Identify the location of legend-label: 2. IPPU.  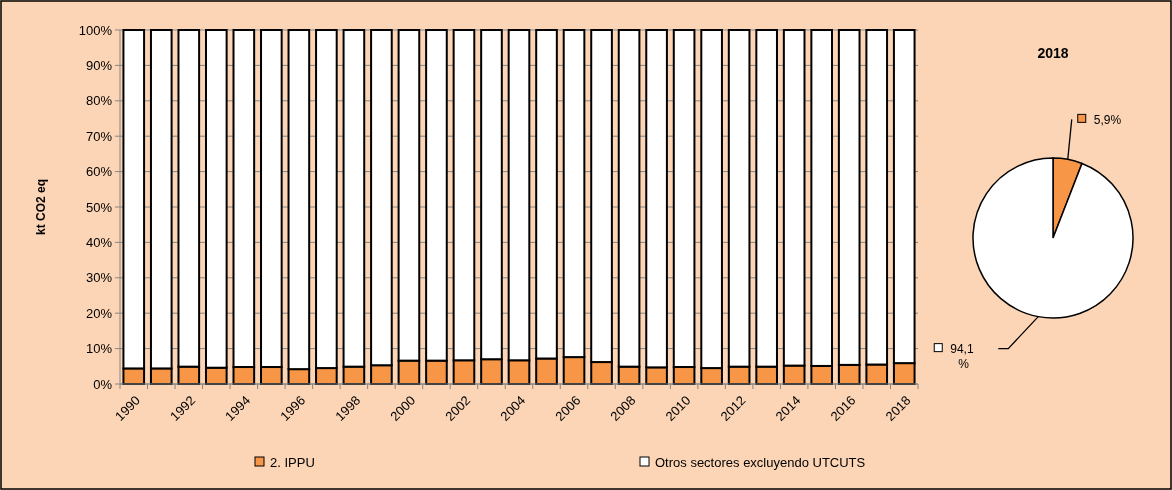
(292, 462).